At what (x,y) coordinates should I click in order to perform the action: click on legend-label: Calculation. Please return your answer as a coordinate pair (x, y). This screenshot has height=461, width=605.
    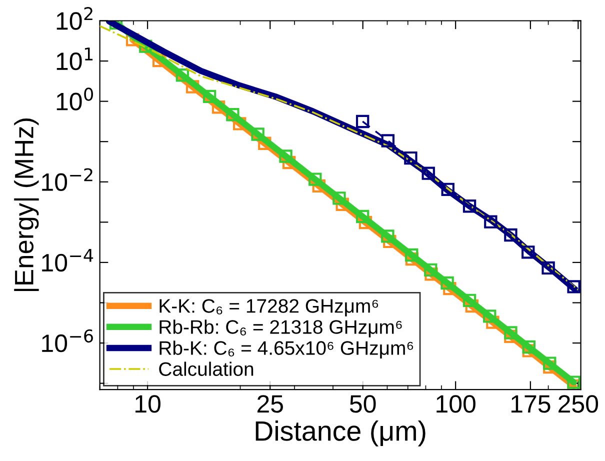
    Looking at the image, I should click on (206, 369).